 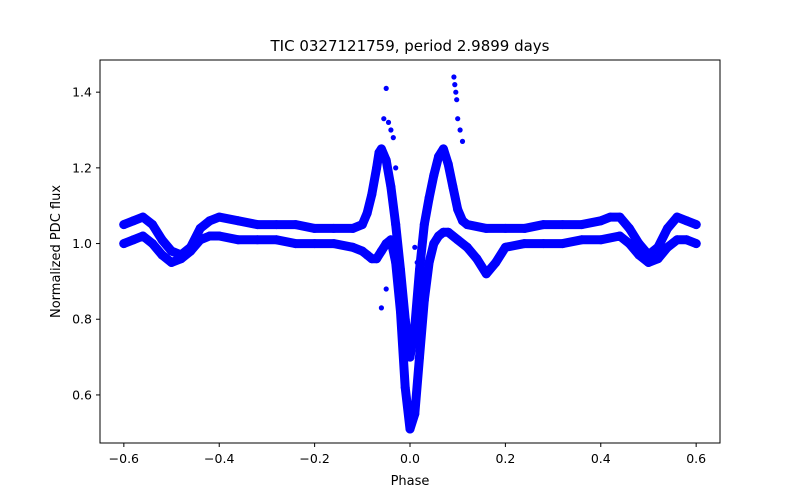 I want to click on series-outliers, so click(x=422, y=213).